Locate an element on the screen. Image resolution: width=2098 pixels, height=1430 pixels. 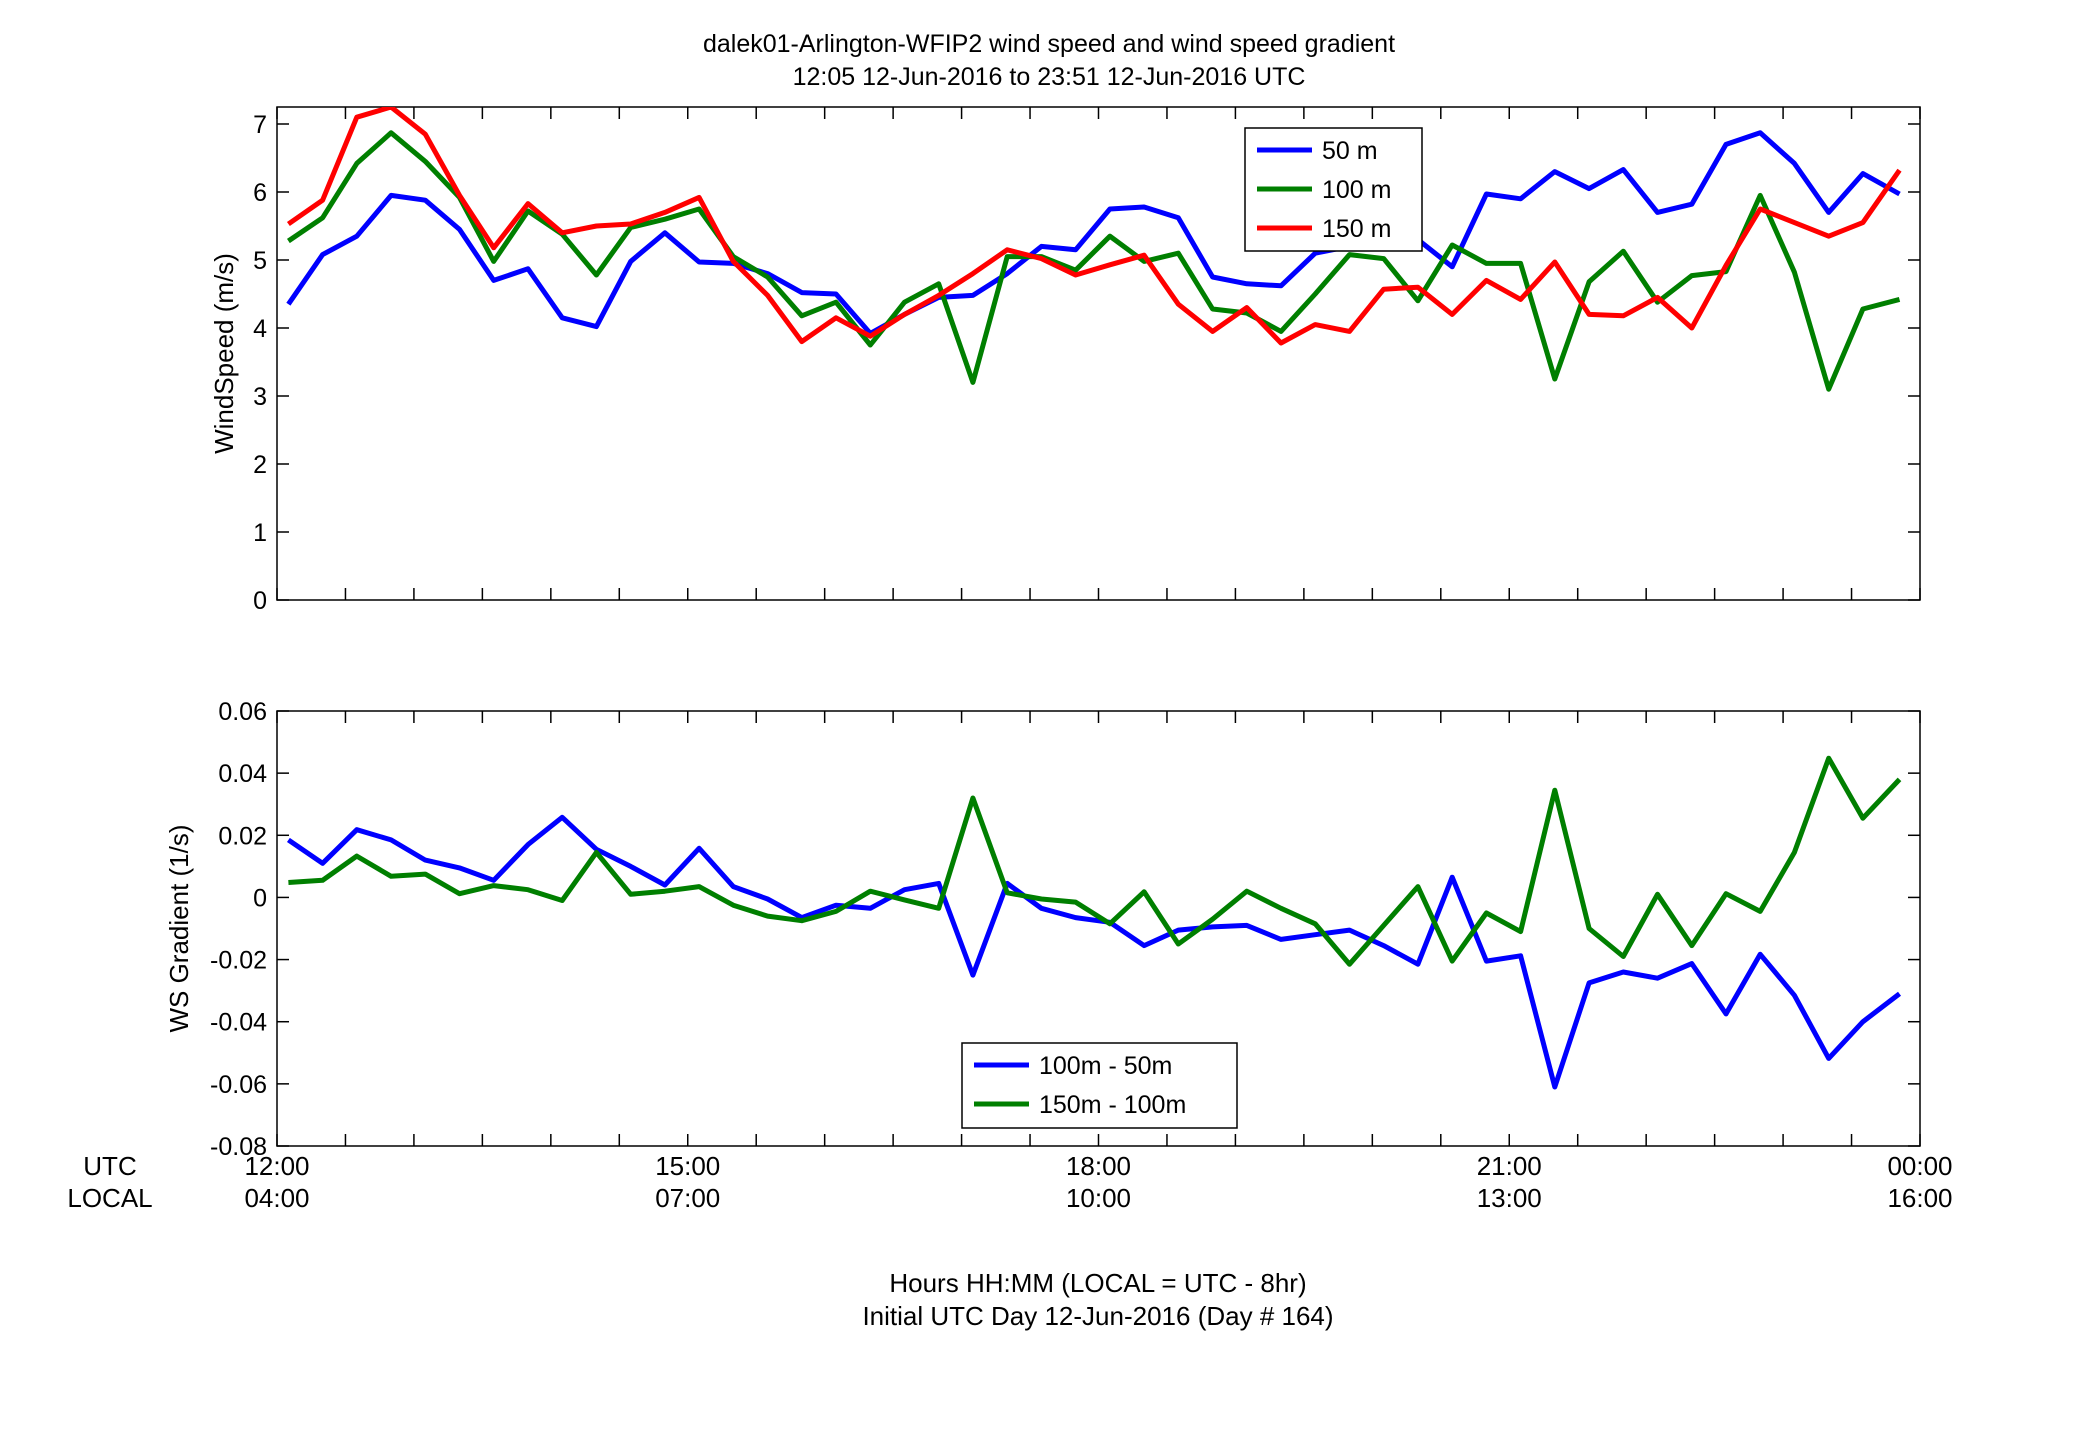
legend-label: 150 m is located at coordinates (1356, 229).